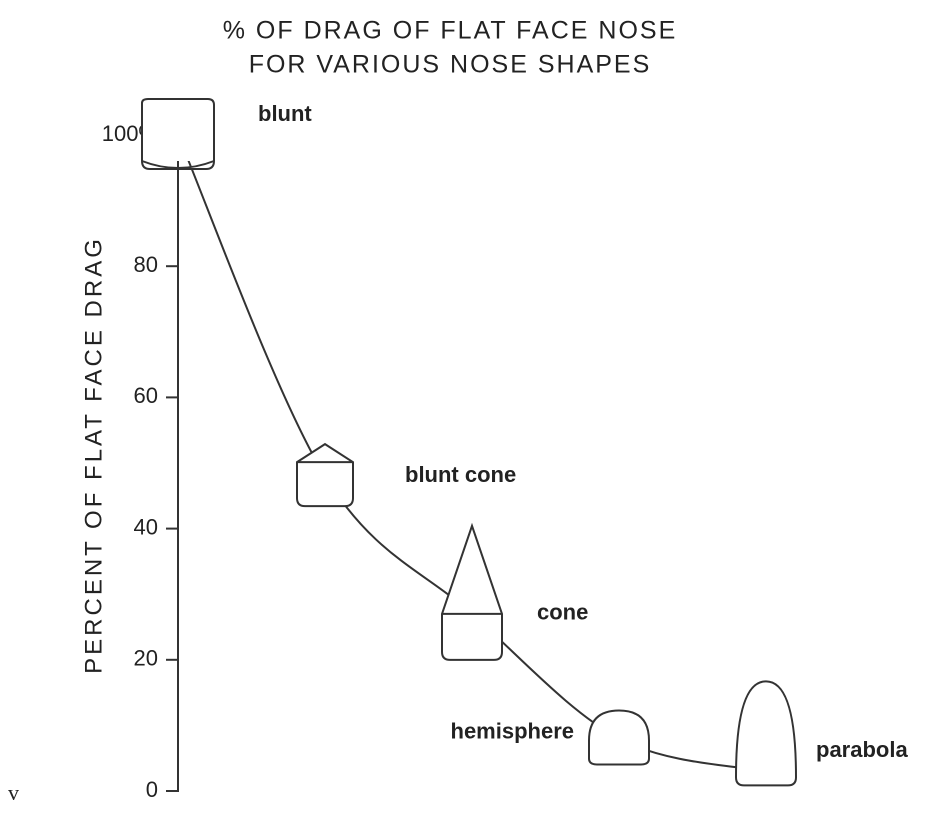  Describe the element at coordinates (460, 474) in the screenshot. I see `shape-label: blunt cone` at that location.